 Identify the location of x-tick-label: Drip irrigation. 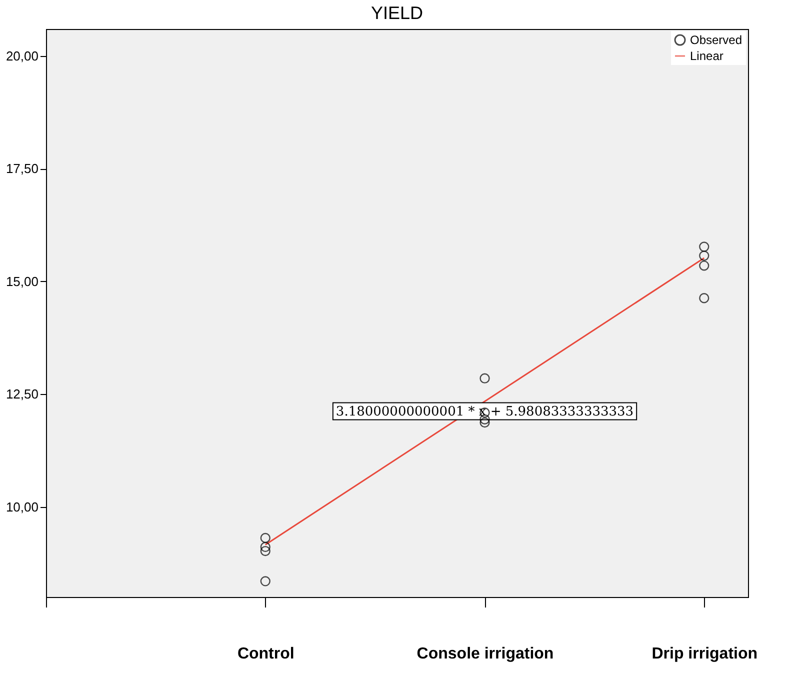
(705, 654).